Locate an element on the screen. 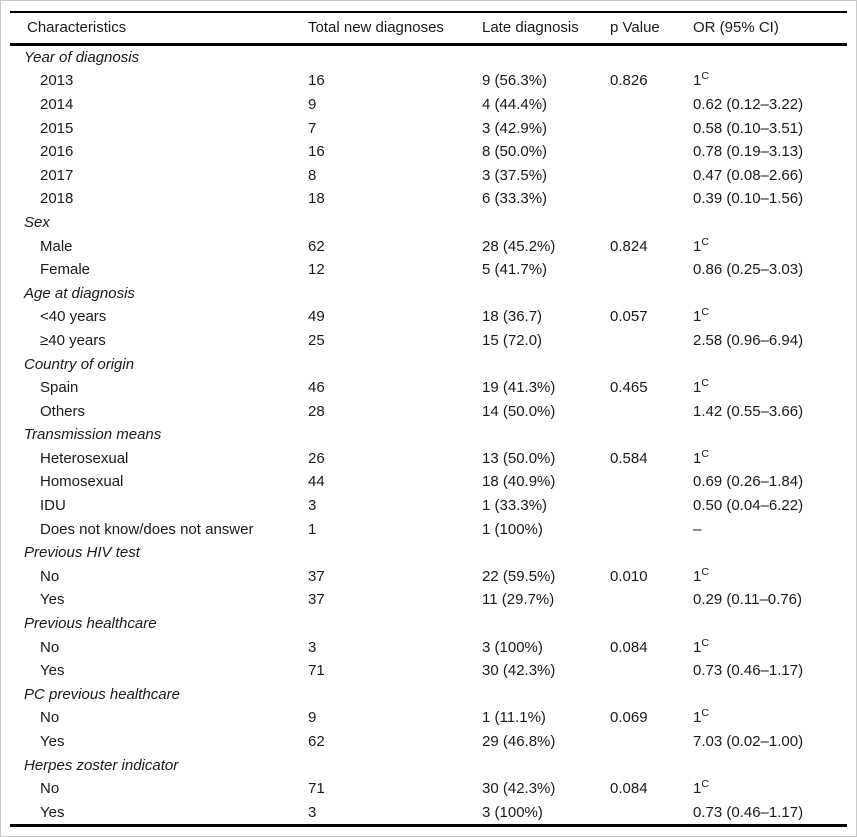 Image resolution: width=857 pixels, height=837 pixels. late-cell: 18 (36.7) is located at coordinates (512, 317).